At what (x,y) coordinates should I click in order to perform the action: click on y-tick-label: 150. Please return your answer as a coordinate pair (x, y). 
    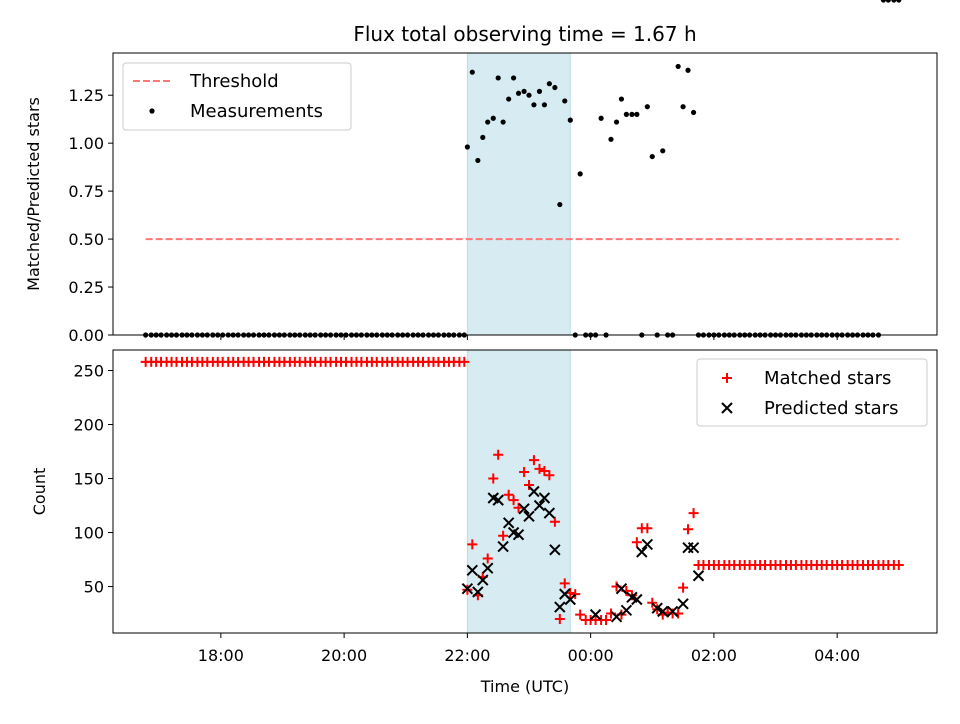
    Looking at the image, I should click on (88, 479).